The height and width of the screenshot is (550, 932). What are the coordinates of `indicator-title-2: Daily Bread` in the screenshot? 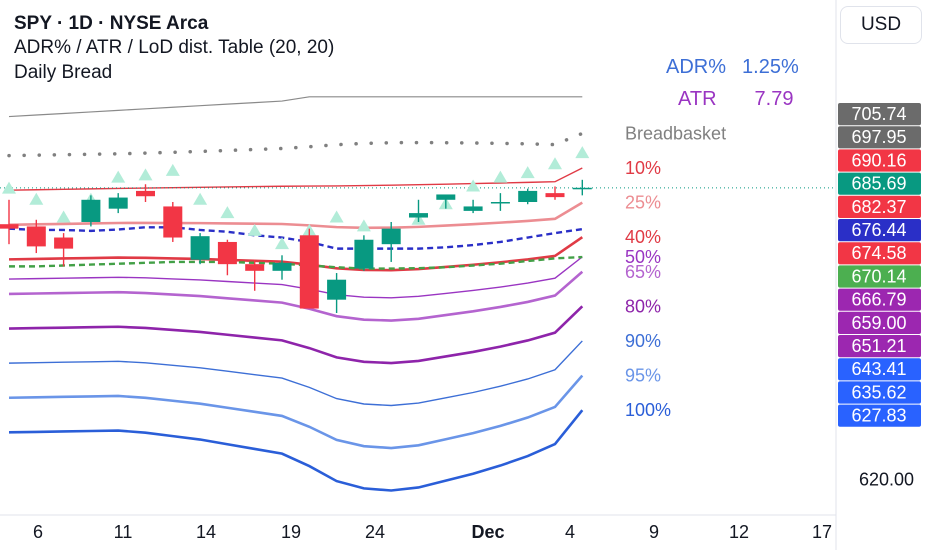 It's located at (63, 72).